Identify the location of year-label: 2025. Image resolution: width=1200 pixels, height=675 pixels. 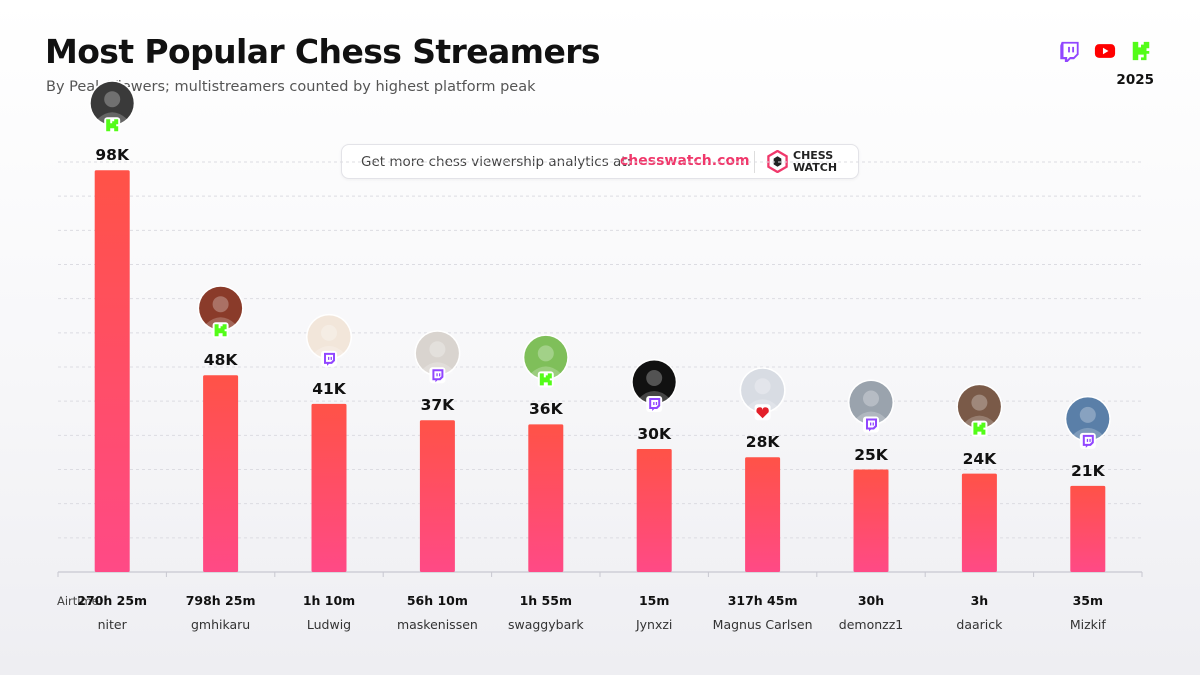
(1135, 80).